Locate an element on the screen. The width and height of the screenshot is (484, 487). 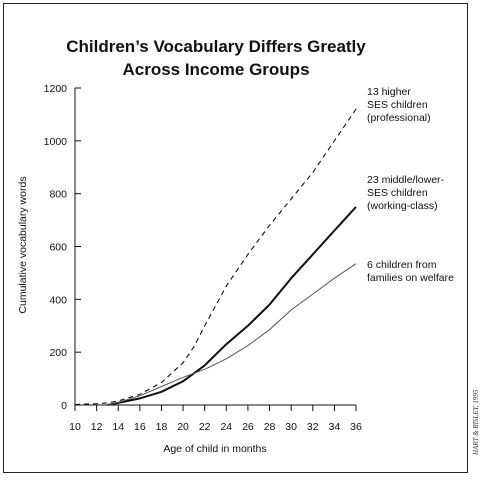
x-tick-label: 32 is located at coordinates (313, 427).